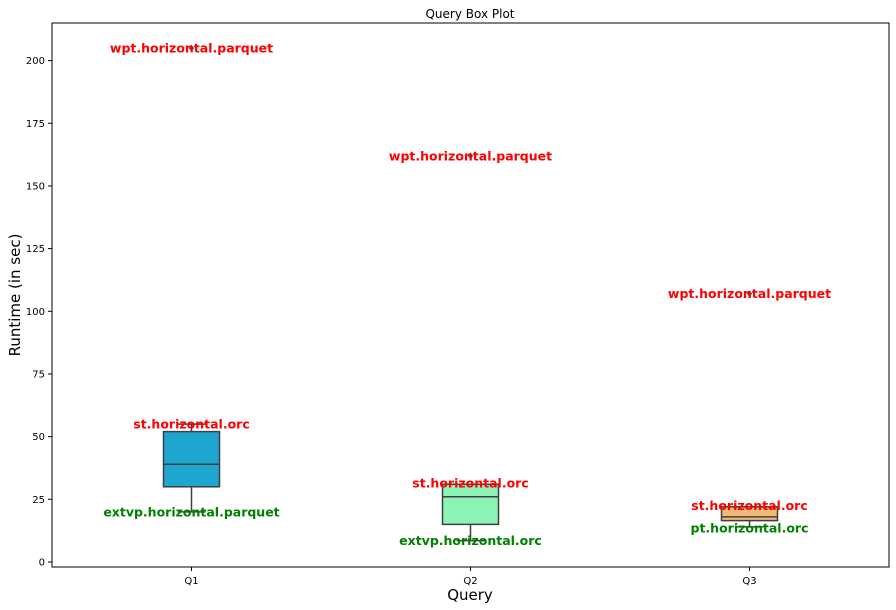 The width and height of the screenshot is (896, 610). What do you see at coordinates (38, 500) in the screenshot?
I see `y-tick-label: 25` at bounding box center [38, 500].